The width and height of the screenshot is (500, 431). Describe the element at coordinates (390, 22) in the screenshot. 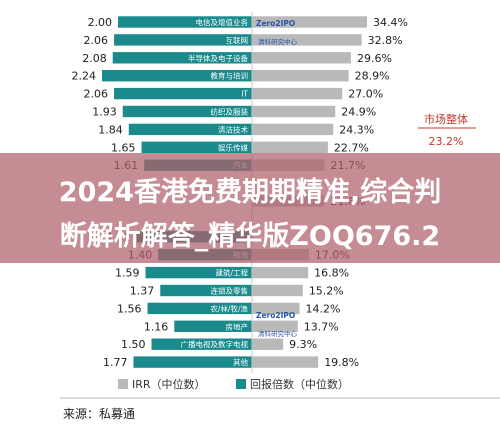

I see `irr-value-label: 34.4%` at that location.